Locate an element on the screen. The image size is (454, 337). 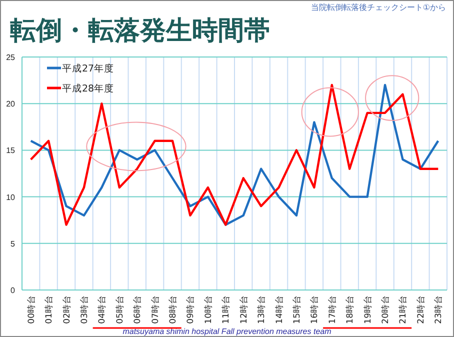
x-tick-label: 08時台 is located at coordinates (173, 309).